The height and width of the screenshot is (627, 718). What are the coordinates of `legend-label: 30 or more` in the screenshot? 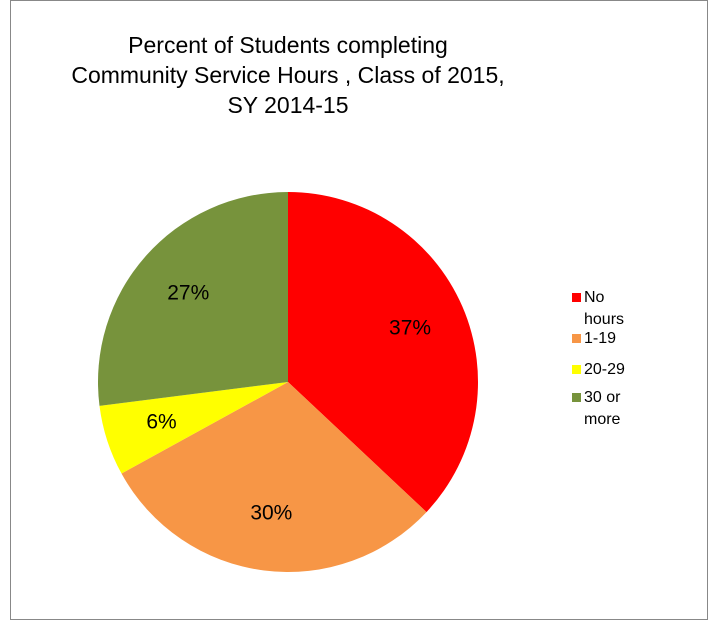 It's located at (602, 408).